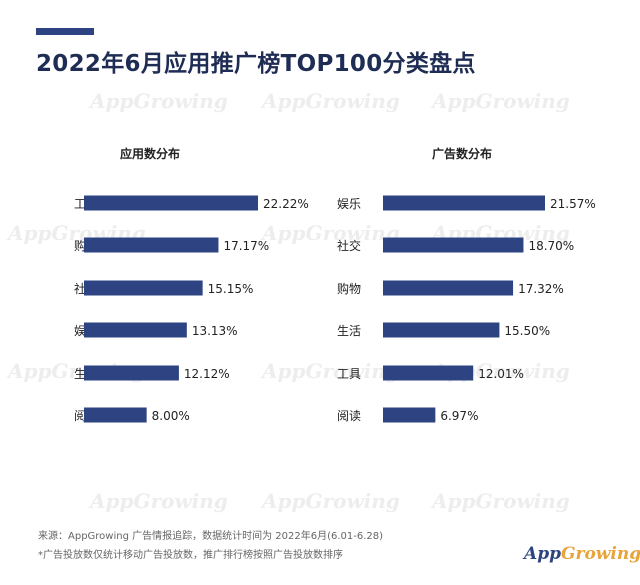 This screenshot has height=585, width=640. I want to click on category-label: 生活, so click(349, 331).